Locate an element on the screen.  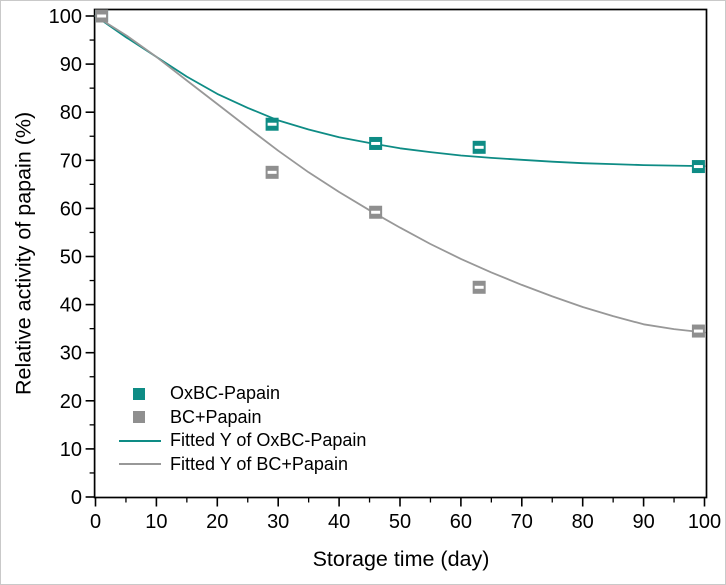
y-axis-label: Relative activity of papain (%) is located at coordinates (23, 253).